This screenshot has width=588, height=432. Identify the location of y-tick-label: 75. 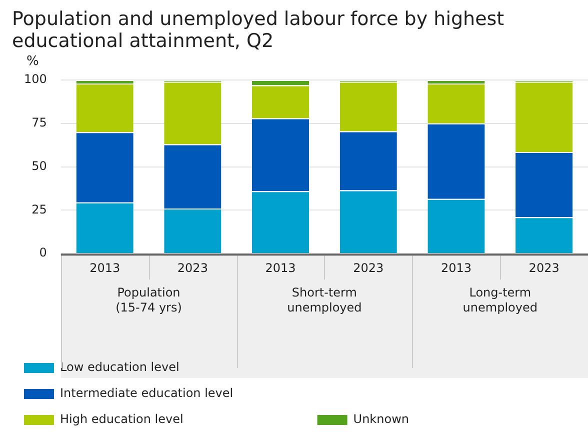
(39, 123).